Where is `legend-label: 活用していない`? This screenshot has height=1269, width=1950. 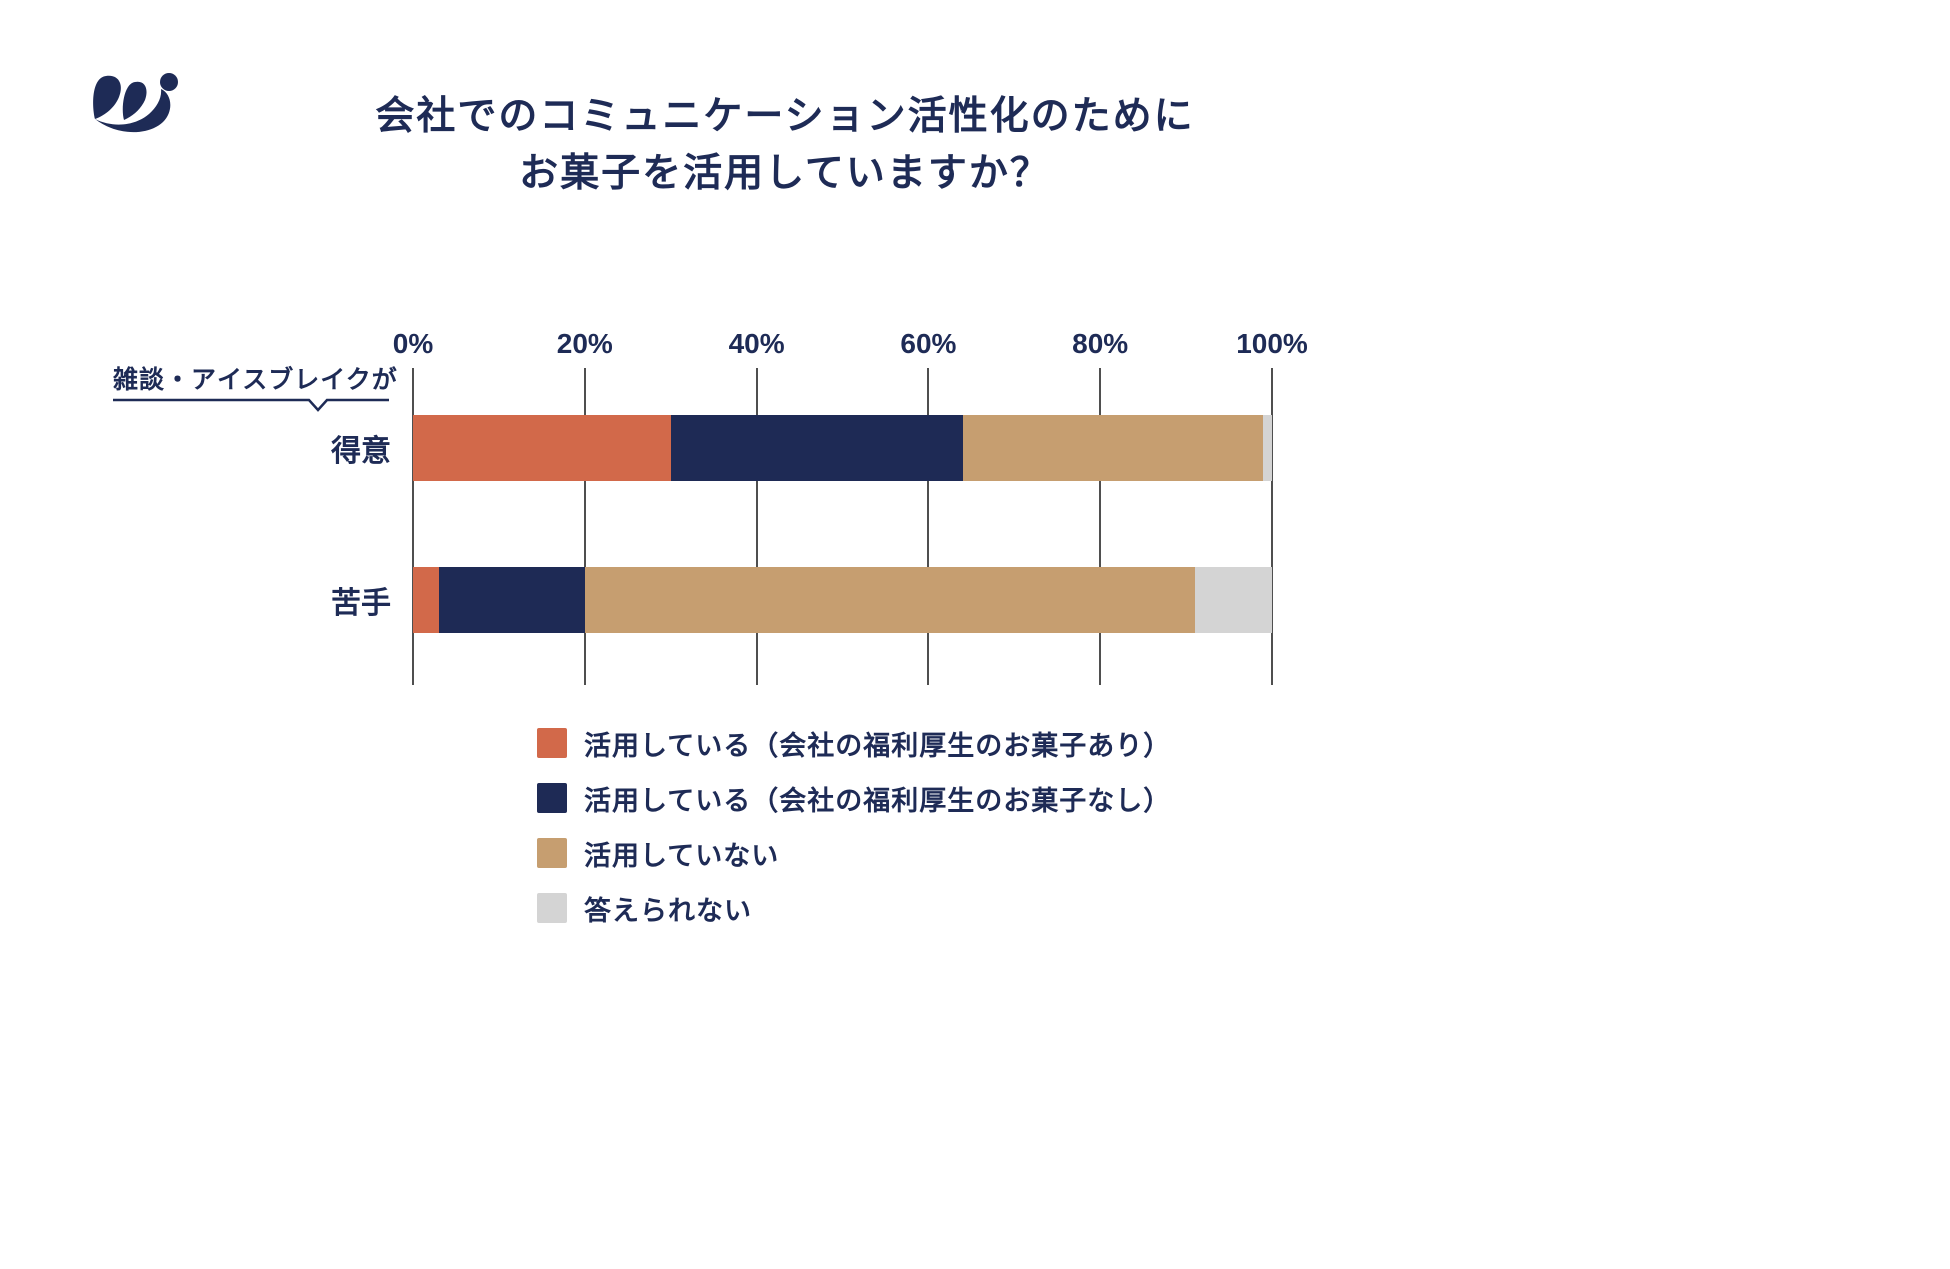
legend-label: 活用していない is located at coordinates (682, 855).